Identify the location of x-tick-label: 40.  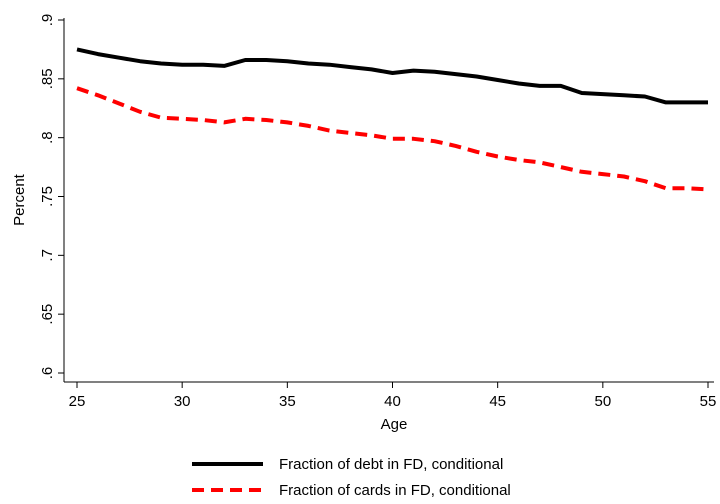
(392, 401).